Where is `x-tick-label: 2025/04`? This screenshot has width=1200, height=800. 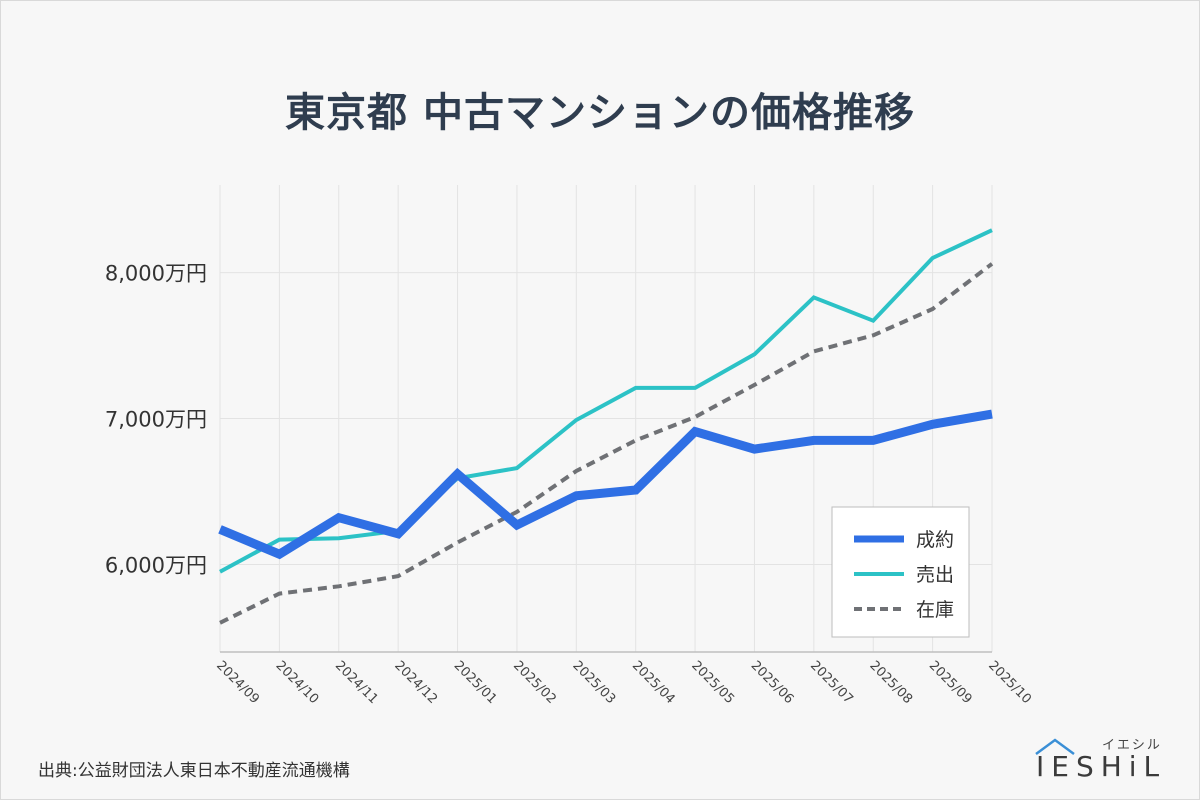
x-tick-label: 2025/04 is located at coordinates (653, 682).